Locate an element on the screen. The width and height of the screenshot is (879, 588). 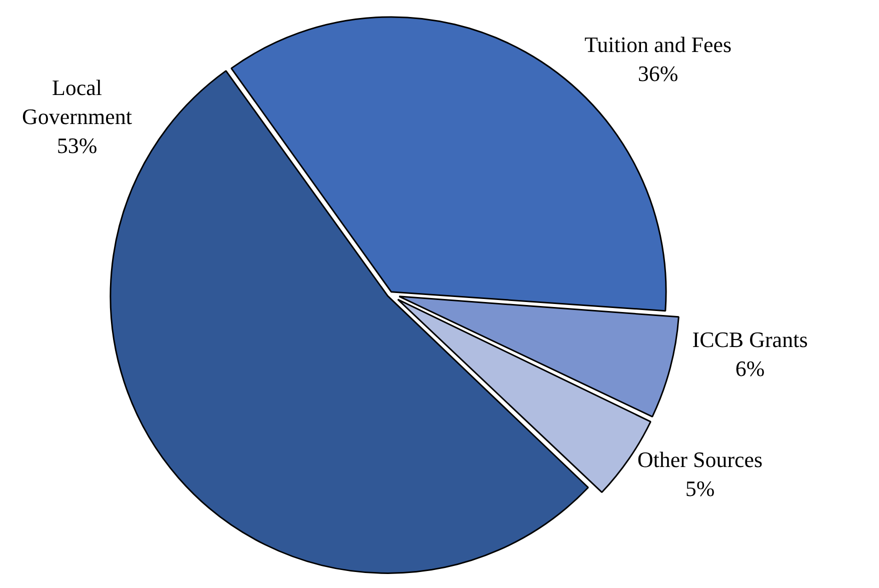
slice-label: Tuition and Fees is located at coordinates (658, 44).